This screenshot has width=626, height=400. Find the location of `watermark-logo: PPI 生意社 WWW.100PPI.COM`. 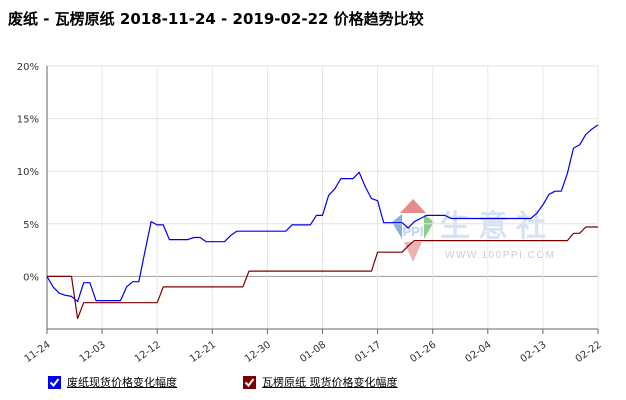

watermark-logo: PPI 生意社 WWW.100PPI.COM is located at coordinates (473, 230).